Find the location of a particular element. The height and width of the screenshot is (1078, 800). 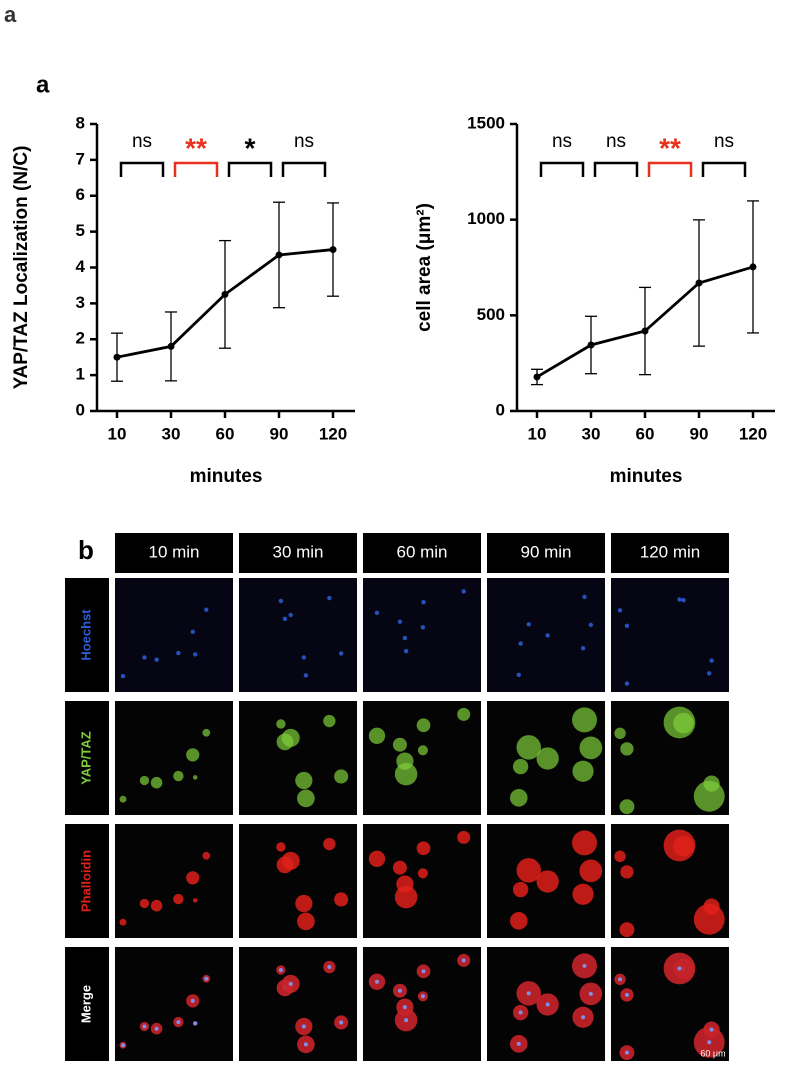

y-tick-label: 1 is located at coordinates (80, 374).